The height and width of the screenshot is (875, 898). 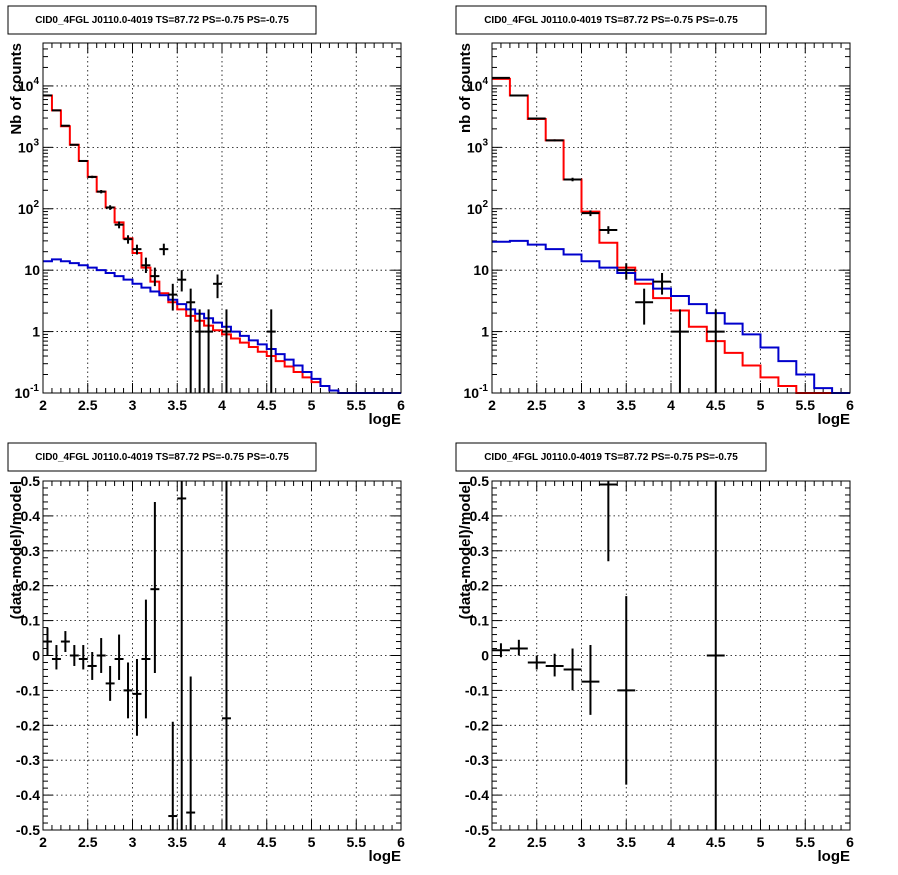 What do you see at coordinates (31, 481) in the screenshot?
I see `y-tick-label: 0.5` at bounding box center [31, 481].